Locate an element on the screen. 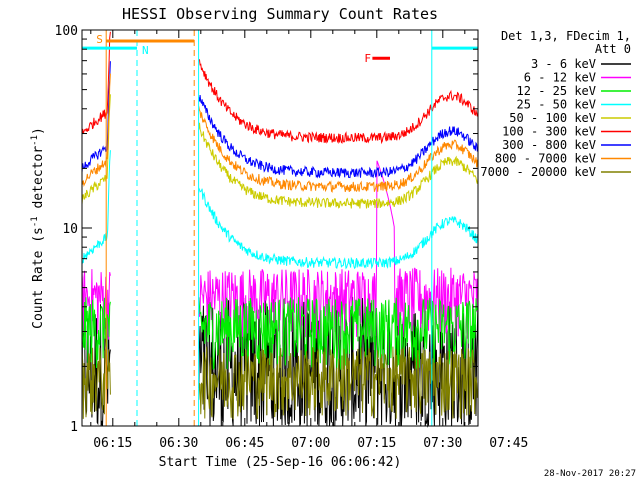 The height and width of the screenshot is (480, 640). y-label-sup-1: -1 is located at coordinates (35, 221).